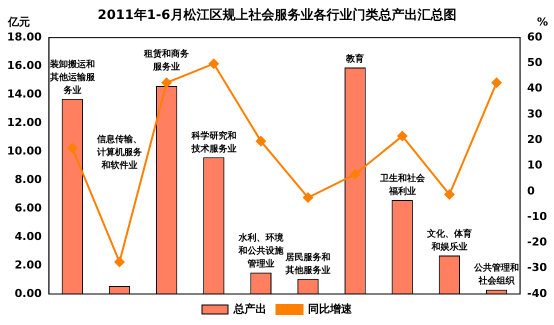  Describe the element at coordinates (24, 151) in the screenshot. I see `y-tick-label: 10.00` at that location.